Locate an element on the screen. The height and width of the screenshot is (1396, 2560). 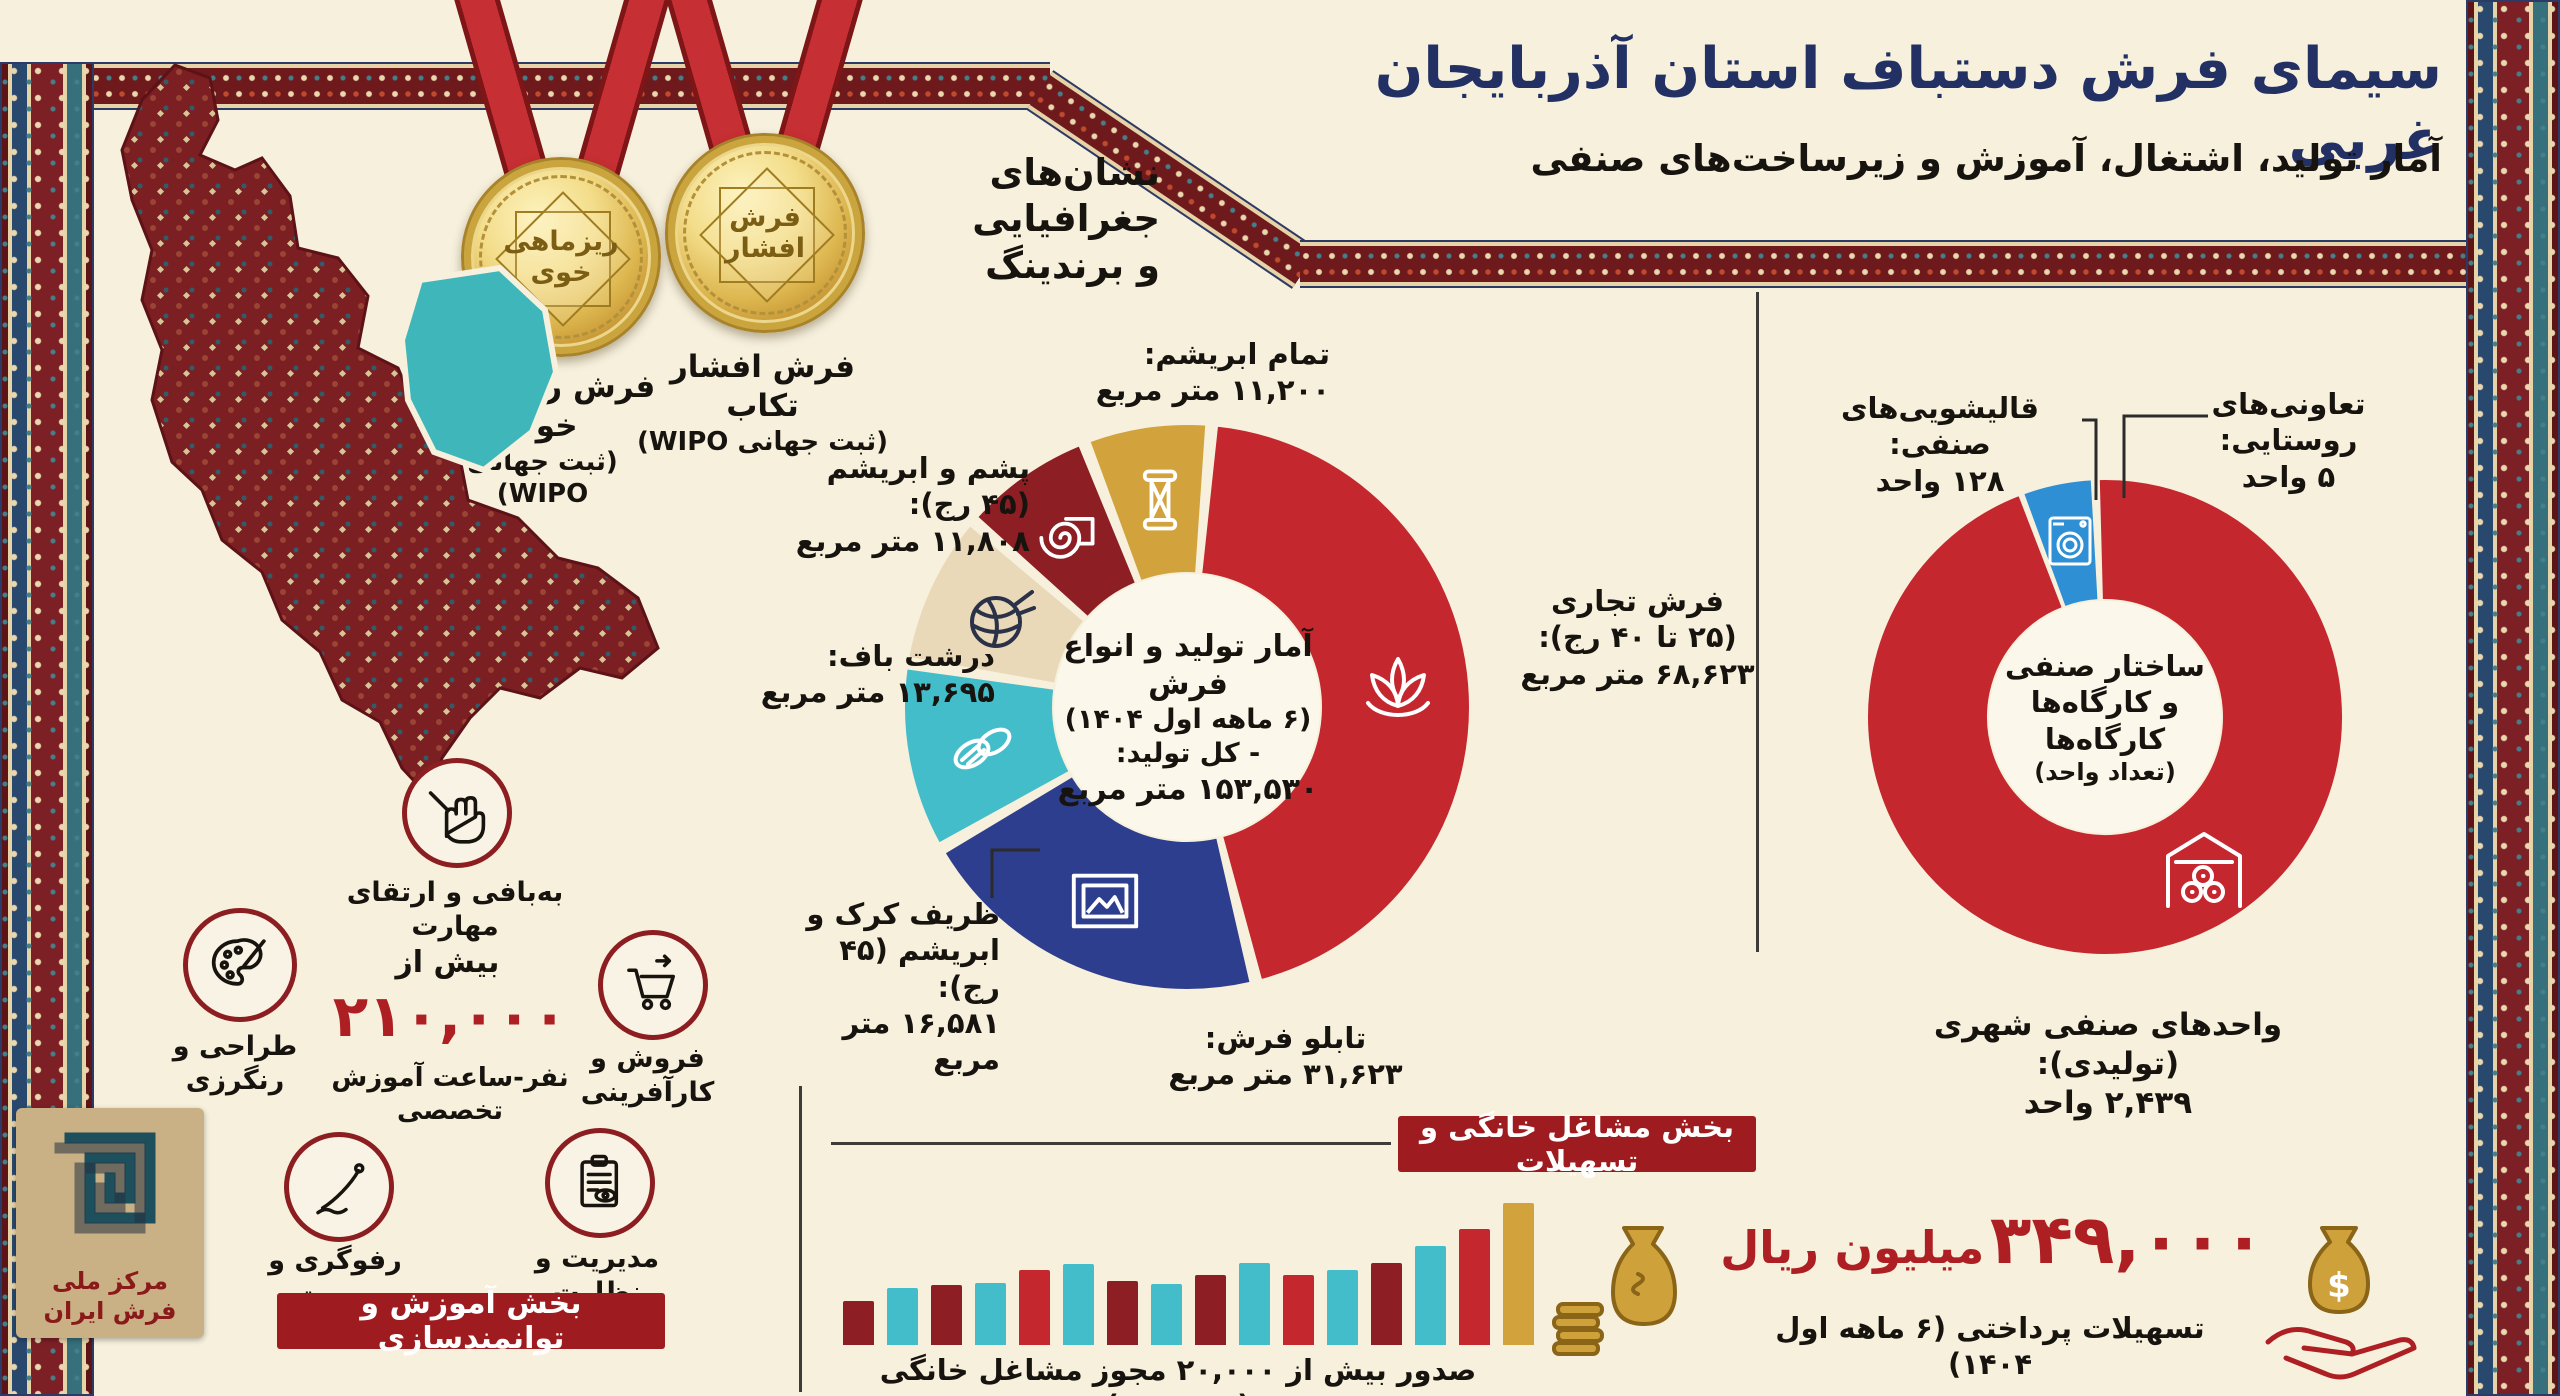
facility-amount: ۳۴۹,۰۰۰ میلیون ریال is located at coordinates (1992, 1240).